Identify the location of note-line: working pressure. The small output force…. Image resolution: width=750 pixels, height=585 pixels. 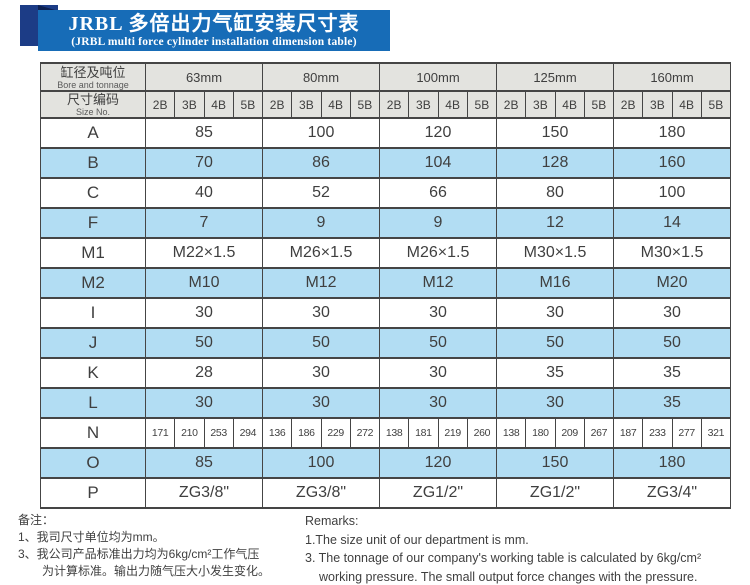
(508, 576).